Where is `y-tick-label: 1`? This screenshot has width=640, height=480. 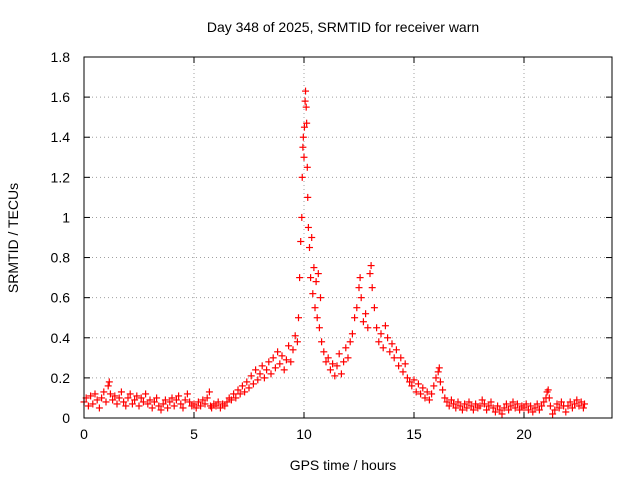 y-tick-label: 1 is located at coordinates (66, 217).